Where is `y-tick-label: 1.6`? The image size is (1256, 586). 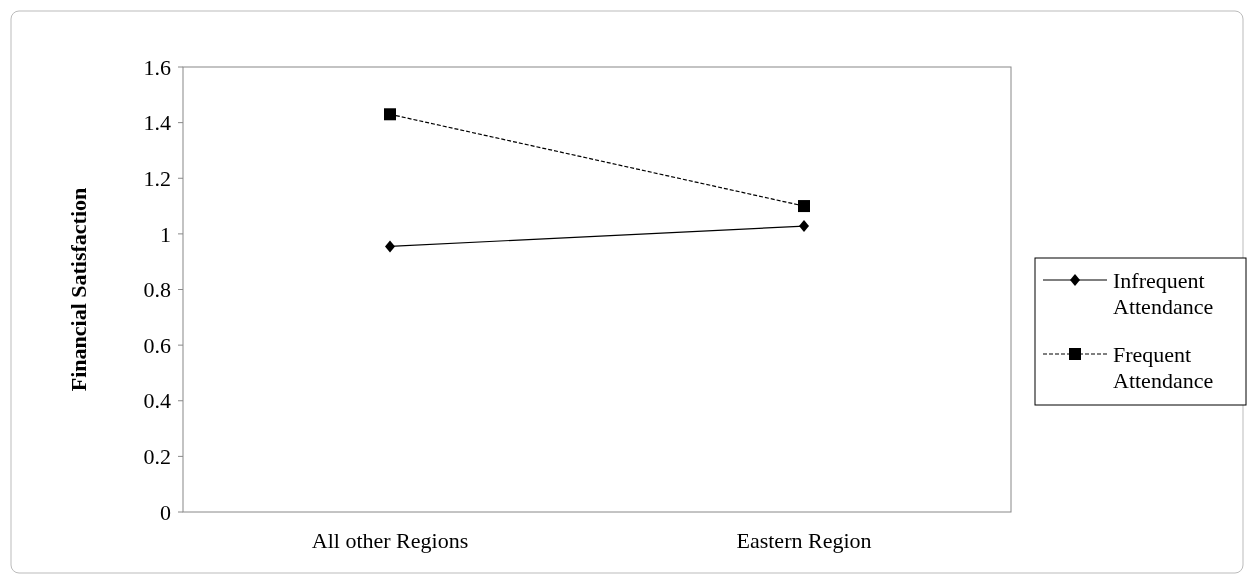
y-tick-label: 1.6 is located at coordinates (157, 67).